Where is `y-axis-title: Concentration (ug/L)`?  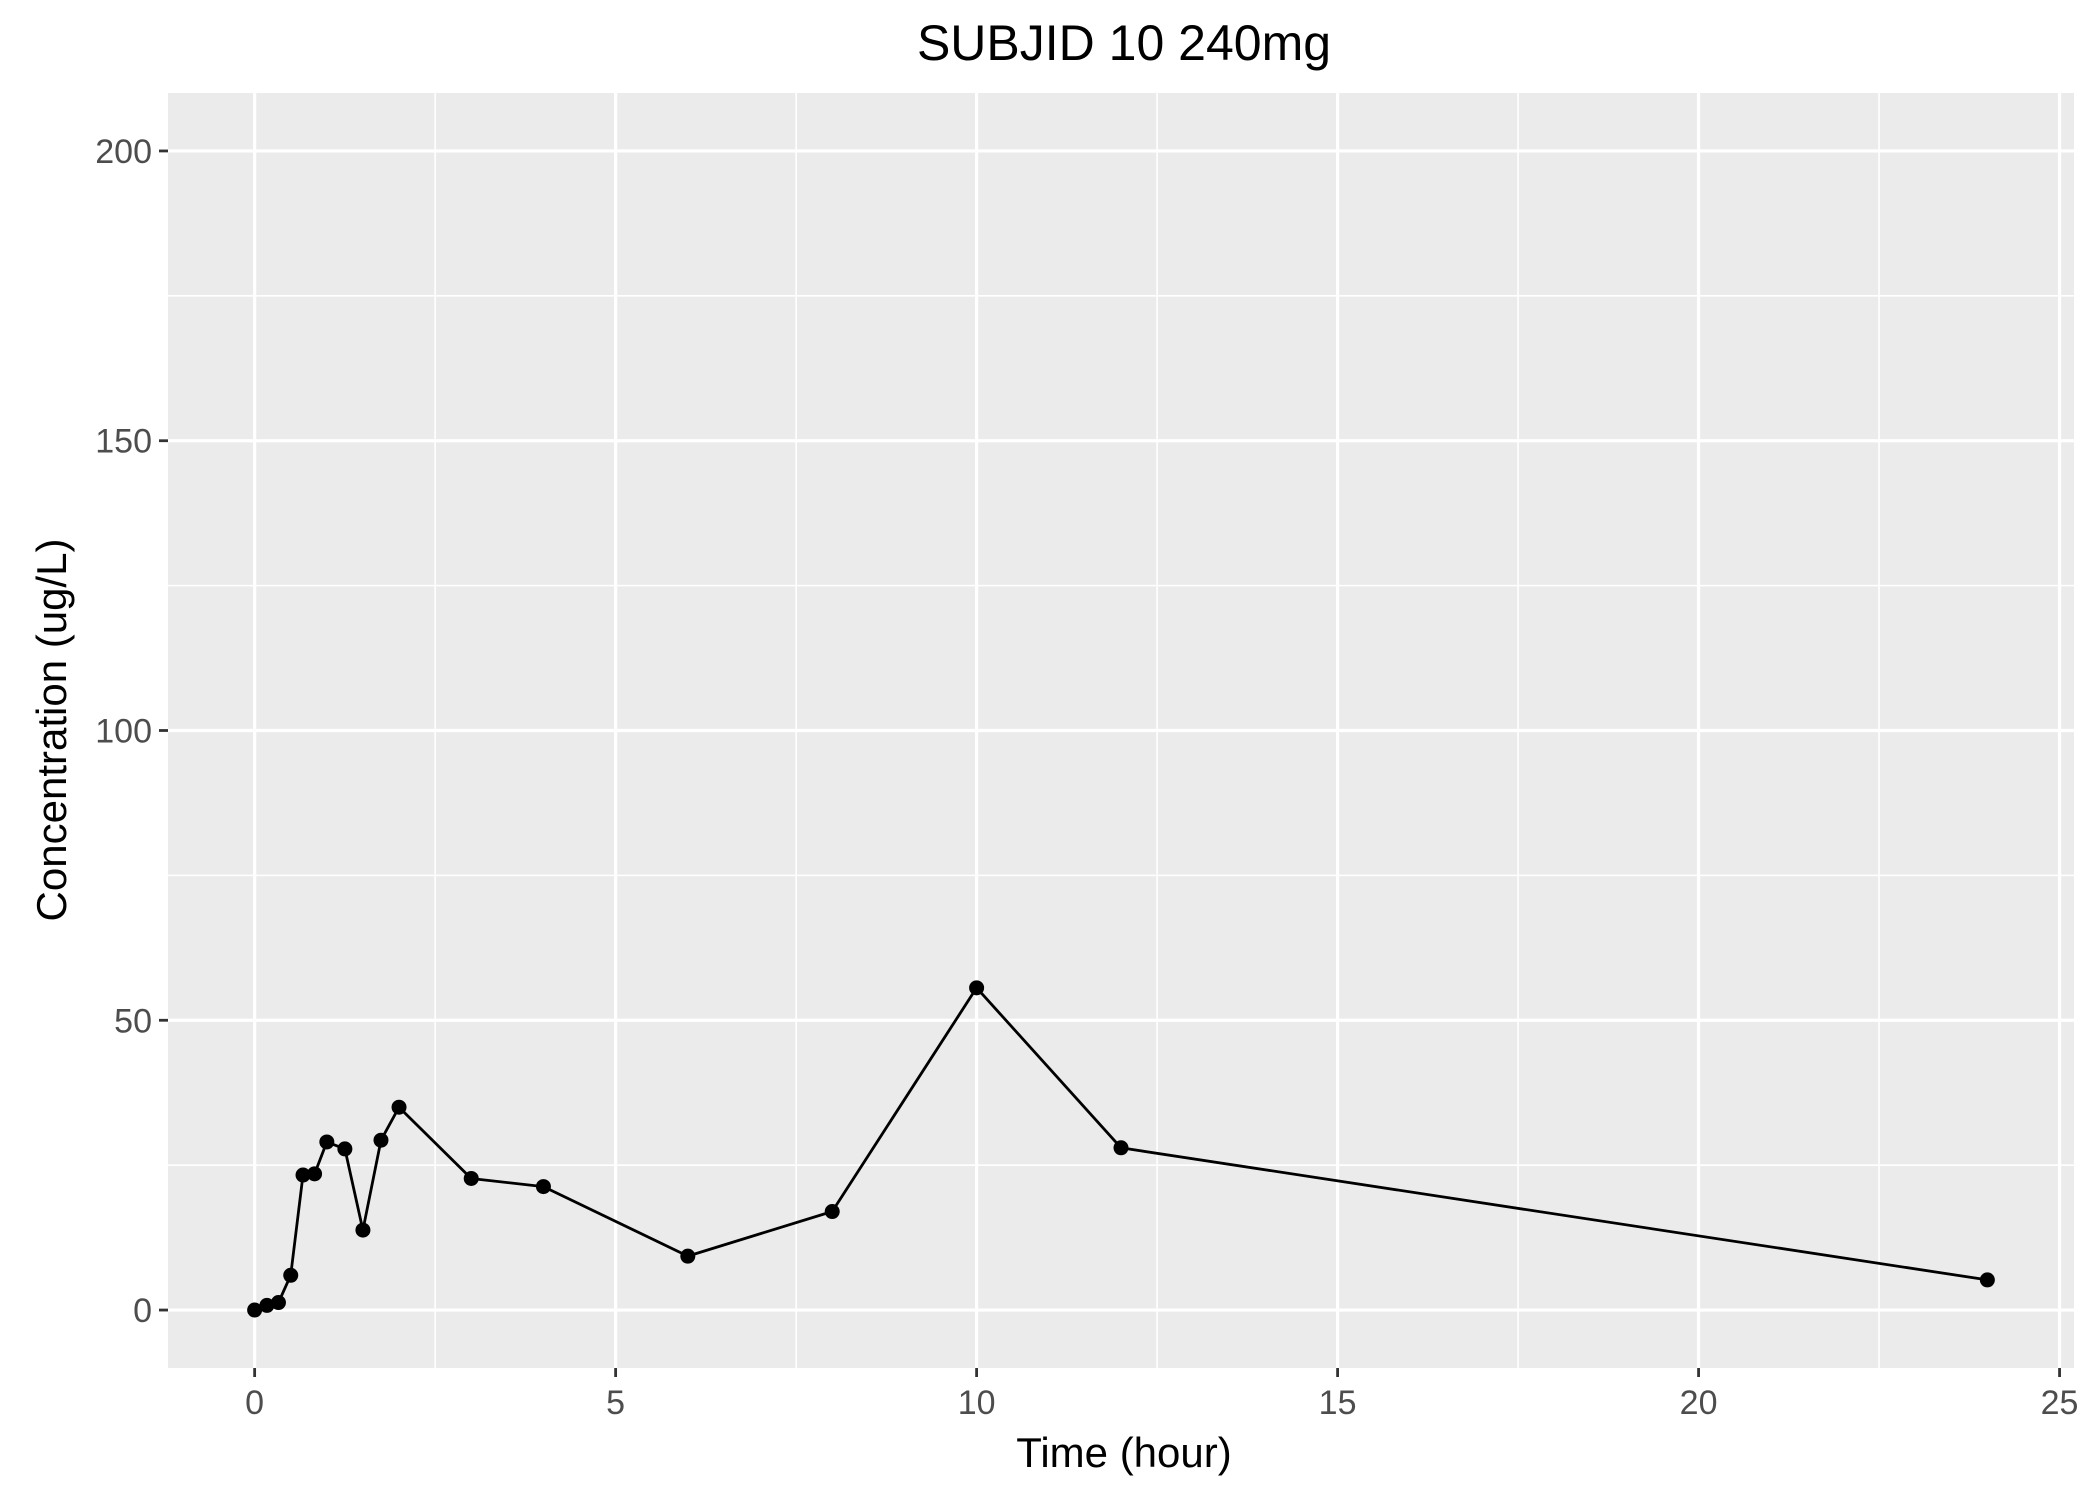
y-axis-title: Concentration (ug/L) is located at coordinates (51, 730).